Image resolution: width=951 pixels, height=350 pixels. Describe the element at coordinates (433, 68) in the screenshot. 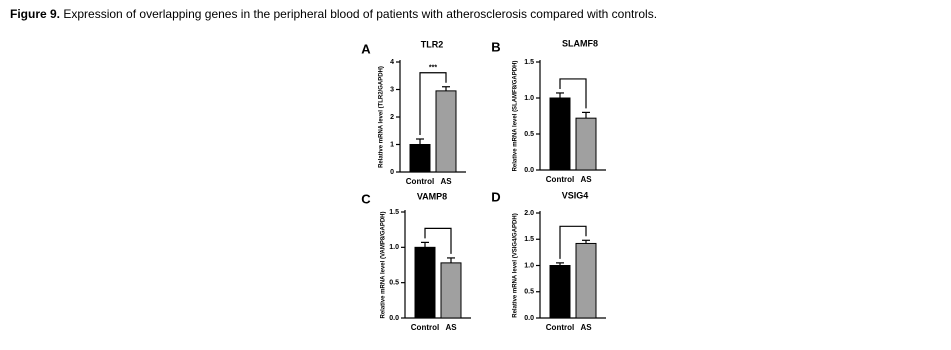

I see `significance-label: ***` at that location.